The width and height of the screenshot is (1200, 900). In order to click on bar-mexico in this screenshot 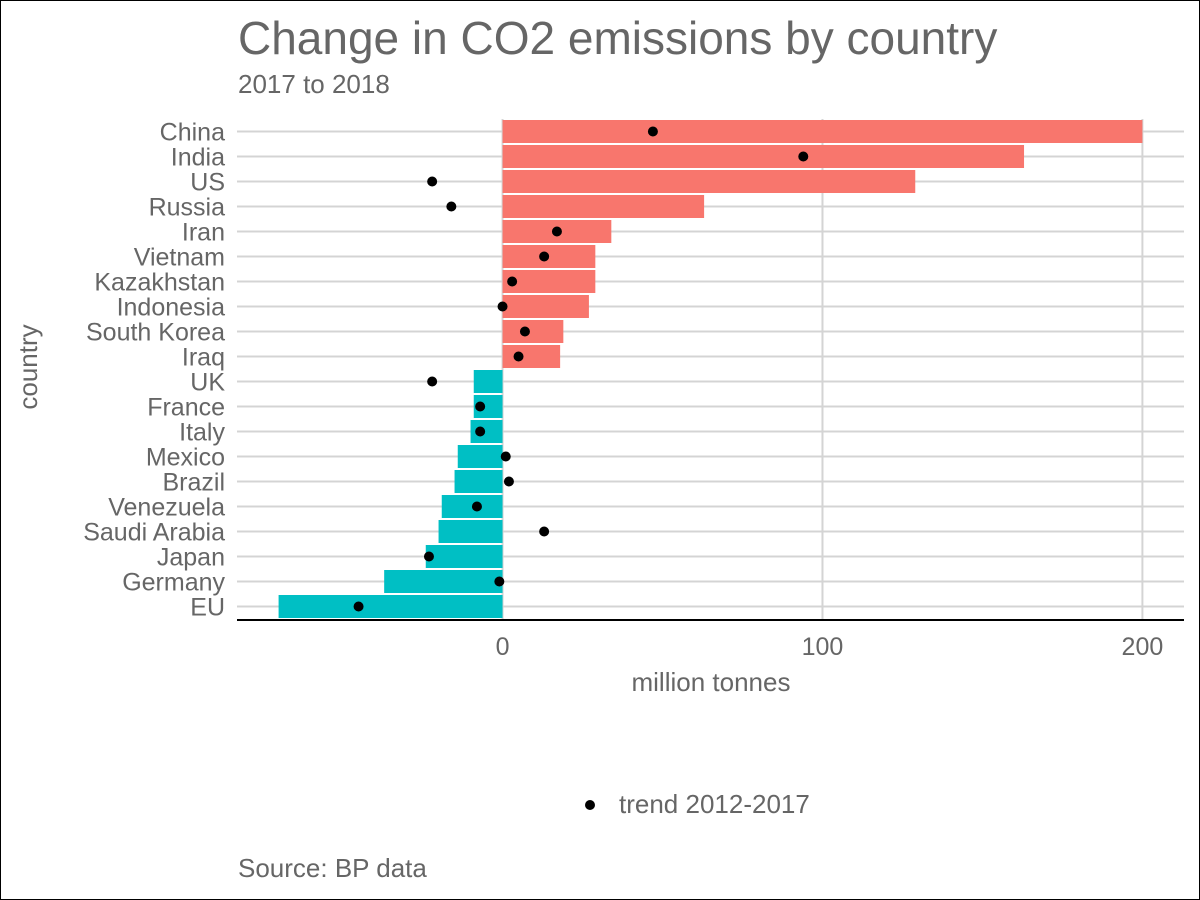, I will do `click(480, 456)`.